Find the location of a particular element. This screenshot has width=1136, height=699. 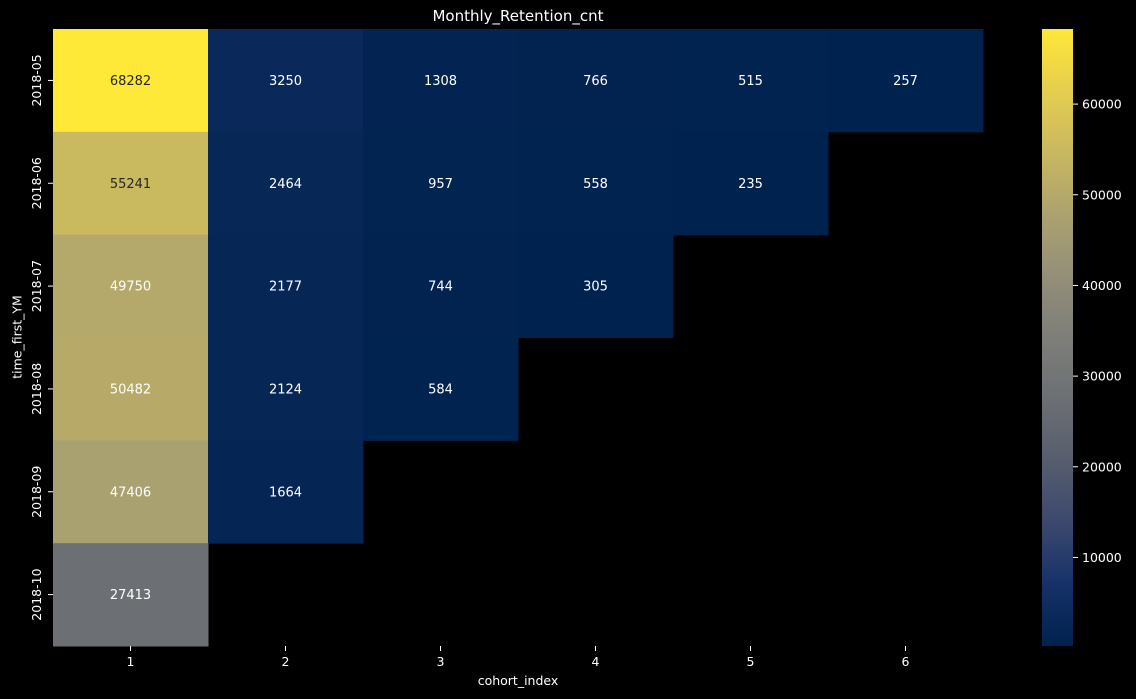

cell-value-label: 957 is located at coordinates (440, 184).